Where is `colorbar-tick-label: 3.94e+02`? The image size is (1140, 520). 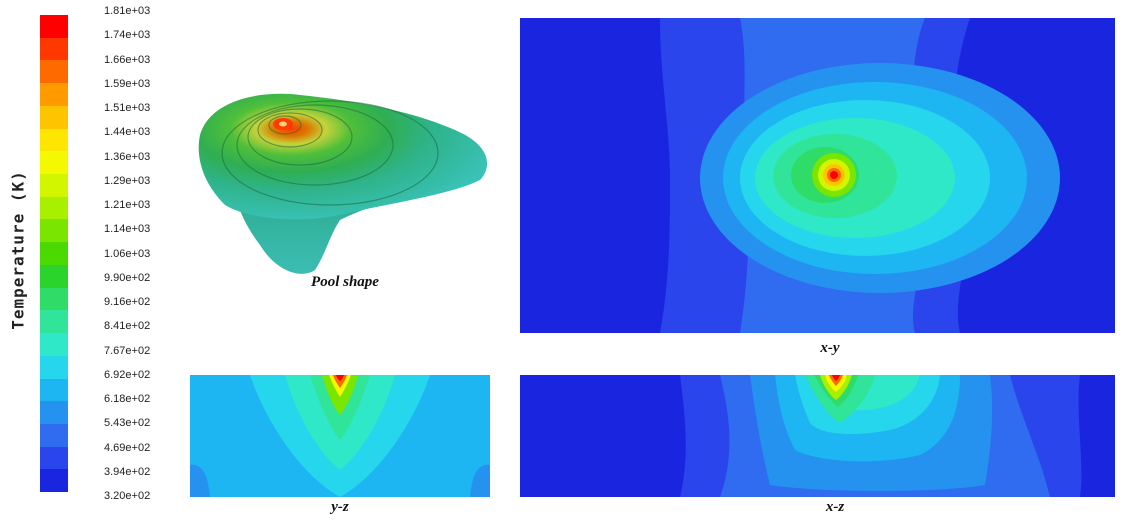
colorbar-tick-label: 3.94e+02 is located at coordinates (127, 472).